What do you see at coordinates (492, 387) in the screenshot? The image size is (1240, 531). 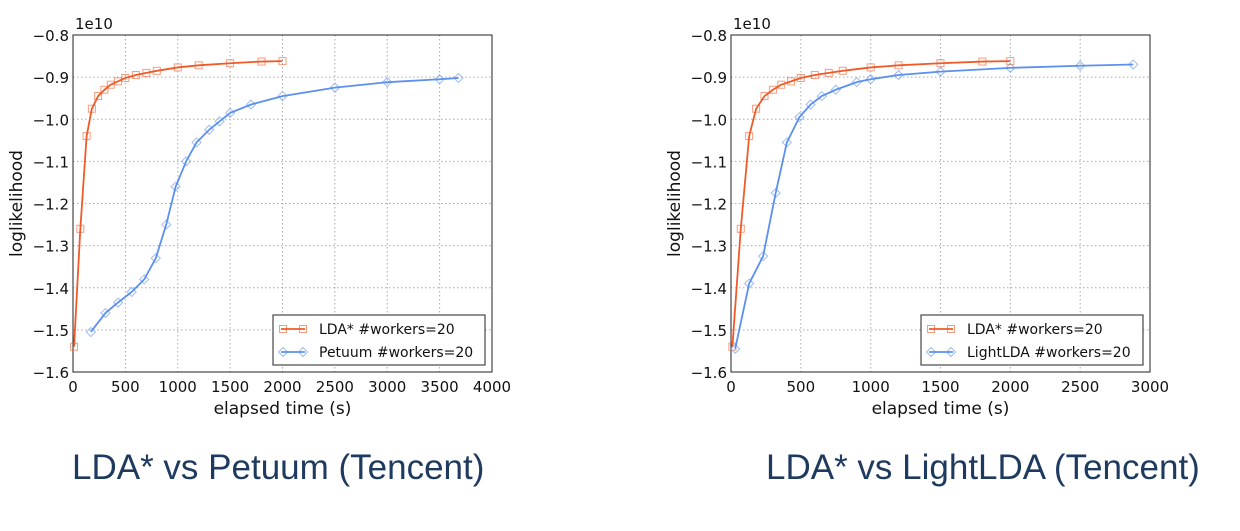 I see `x-tick-label: 4000` at bounding box center [492, 387].